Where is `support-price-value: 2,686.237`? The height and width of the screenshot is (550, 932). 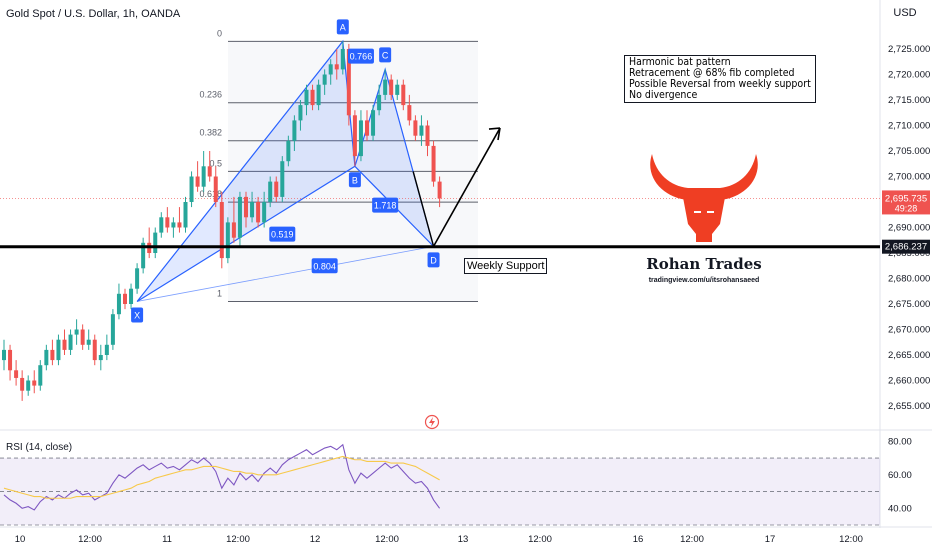 support-price-value: 2,686.237 is located at coordinates (906, 247).